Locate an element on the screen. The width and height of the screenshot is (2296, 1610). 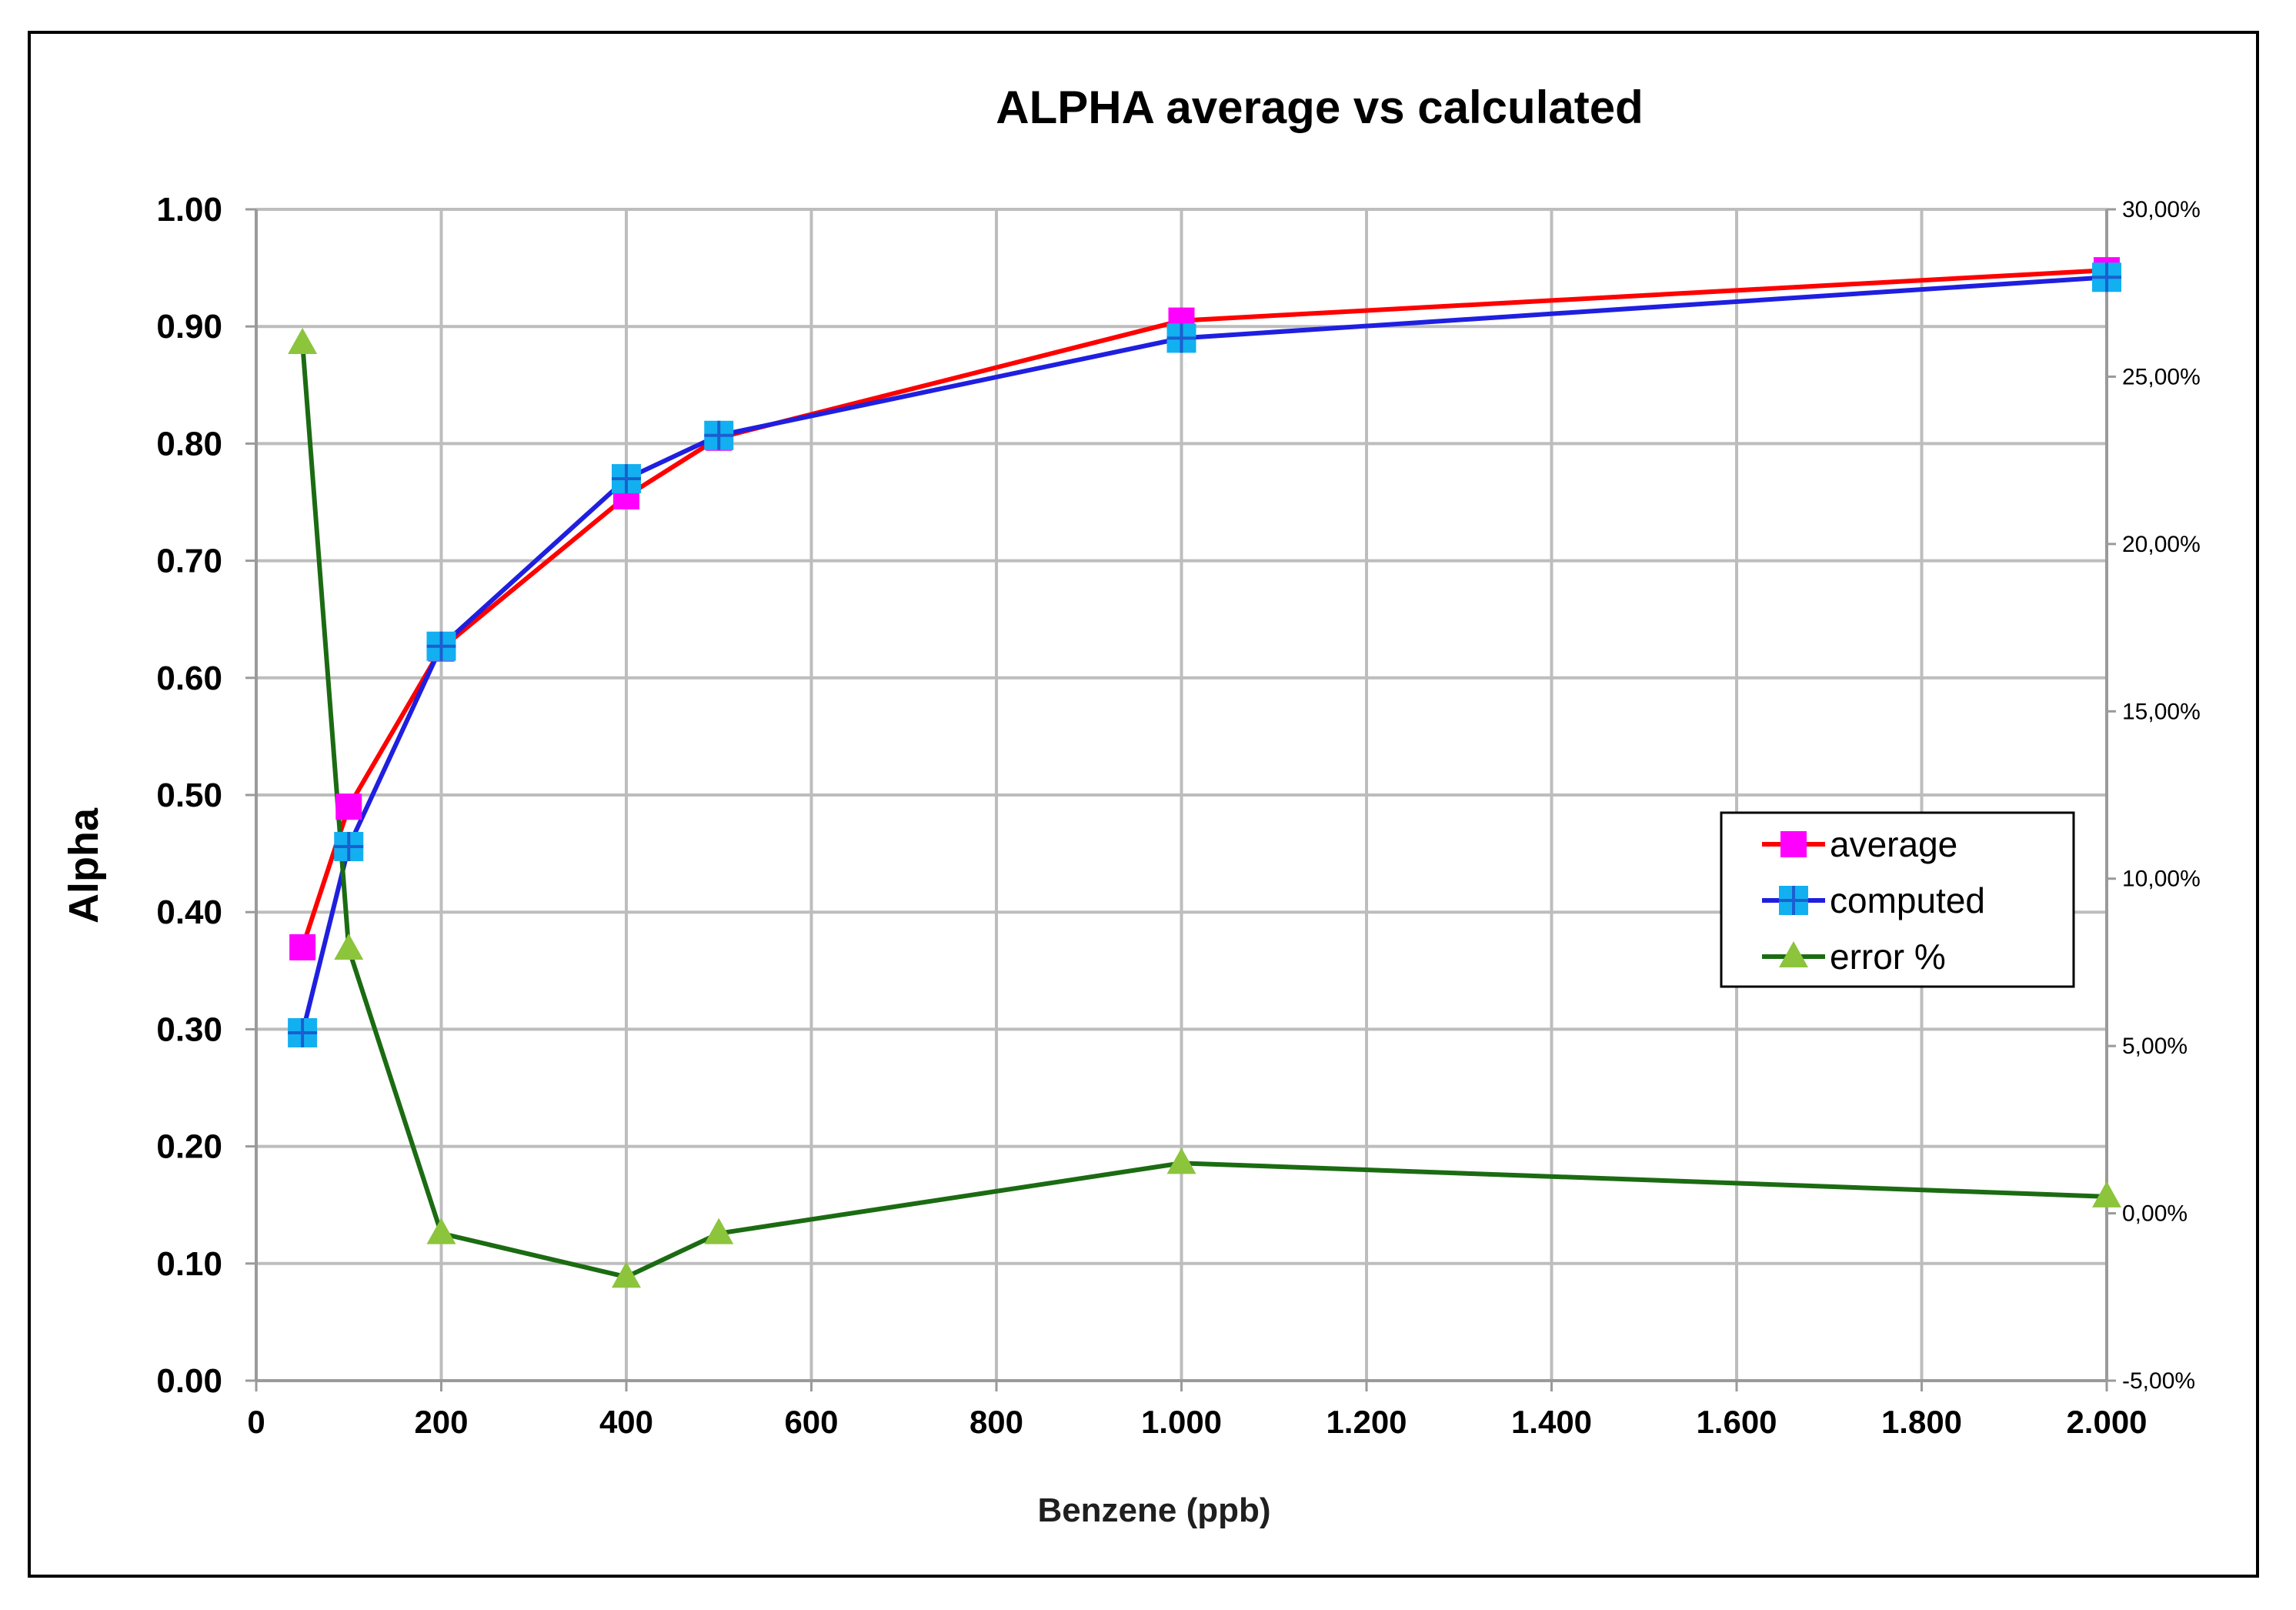
x-tick-label: 1.200 is located at coordinates (1366, 1422).